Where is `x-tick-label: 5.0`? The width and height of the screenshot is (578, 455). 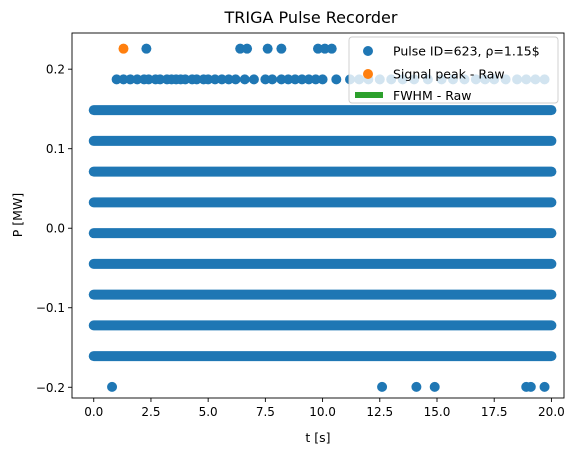 x-tick-label: 5.0 is located at coordinates (208, 412).